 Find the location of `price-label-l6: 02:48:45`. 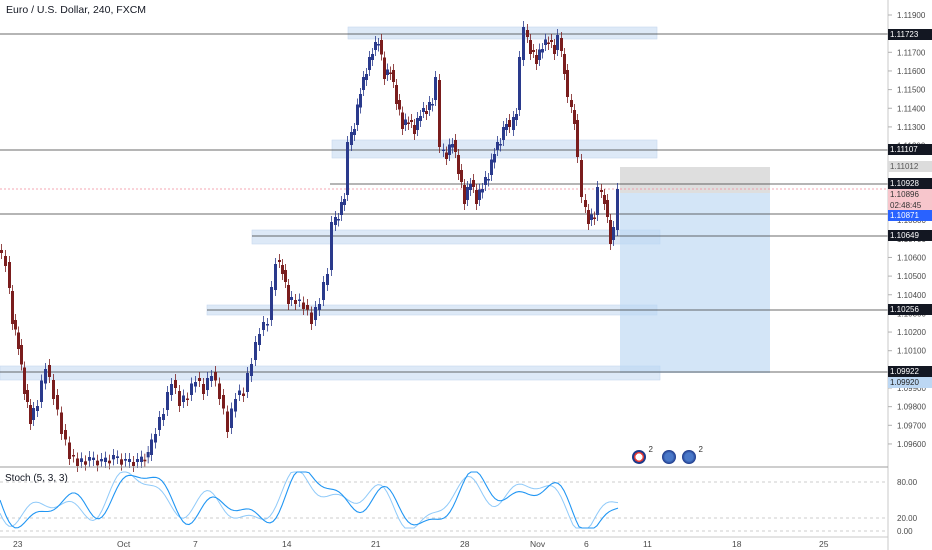

price-label-l6: 02:48:45 is located at coordinates (910, 205).